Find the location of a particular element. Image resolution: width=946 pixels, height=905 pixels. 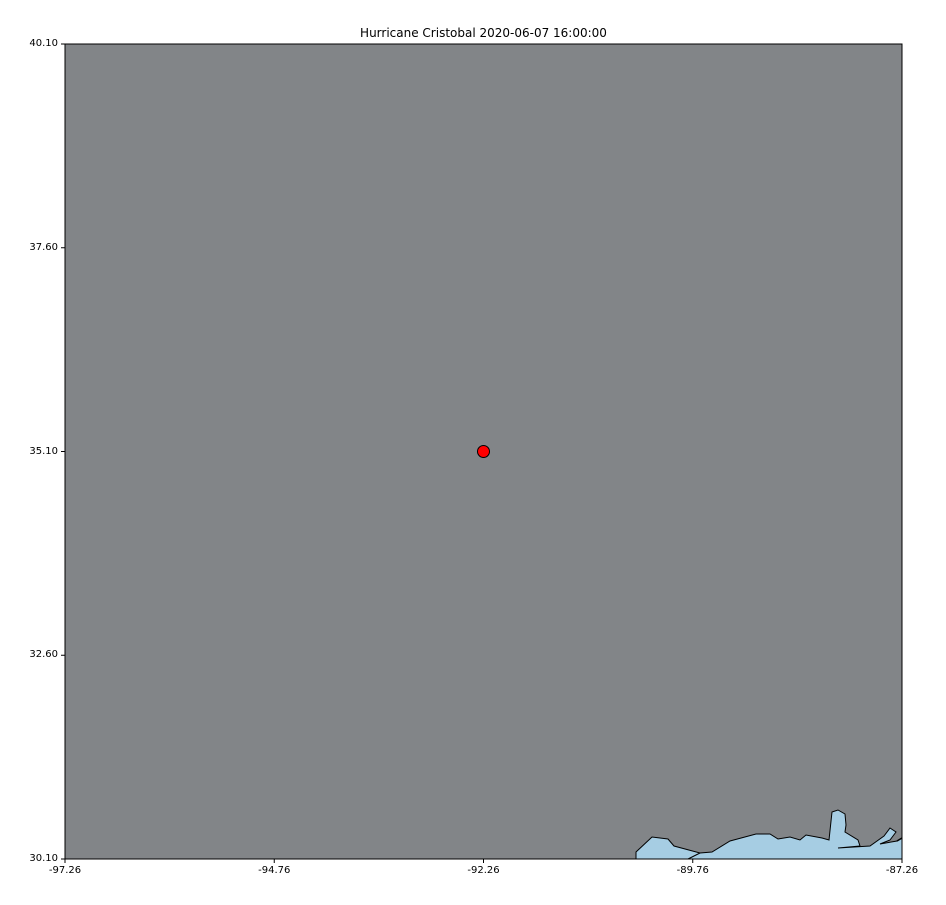

gulf-water is located at coordinates (769, 834).